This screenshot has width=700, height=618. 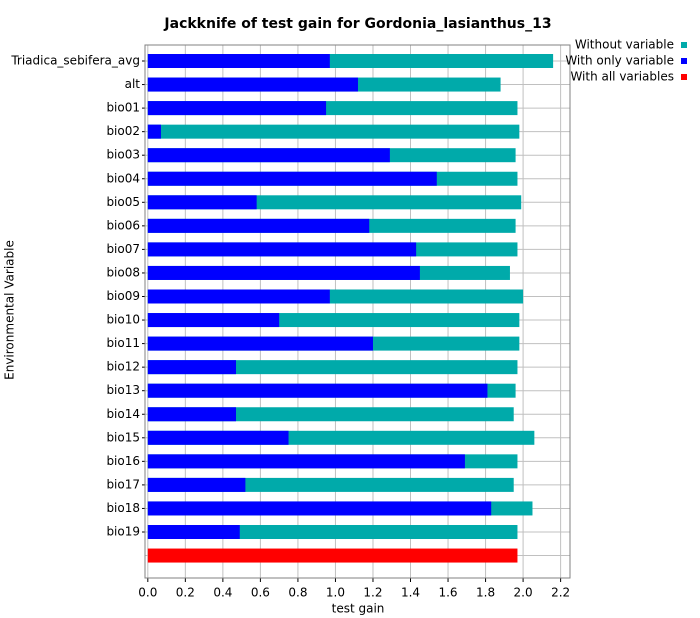 I want to click on y-tick-label: Triadica_sebifera_avg, so click(x=75, y=61).